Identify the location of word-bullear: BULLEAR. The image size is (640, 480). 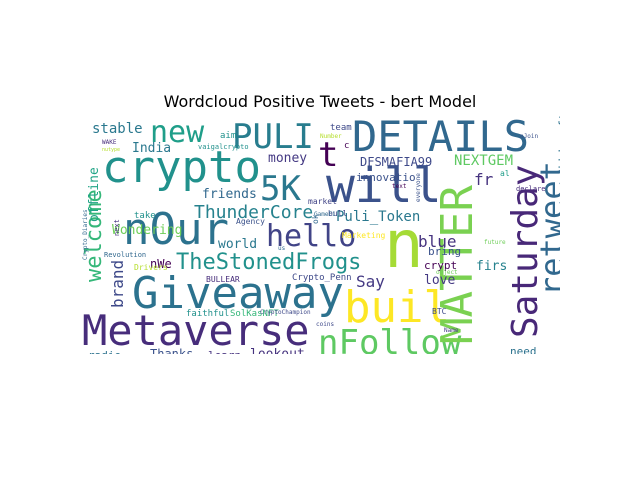
(223, 279).